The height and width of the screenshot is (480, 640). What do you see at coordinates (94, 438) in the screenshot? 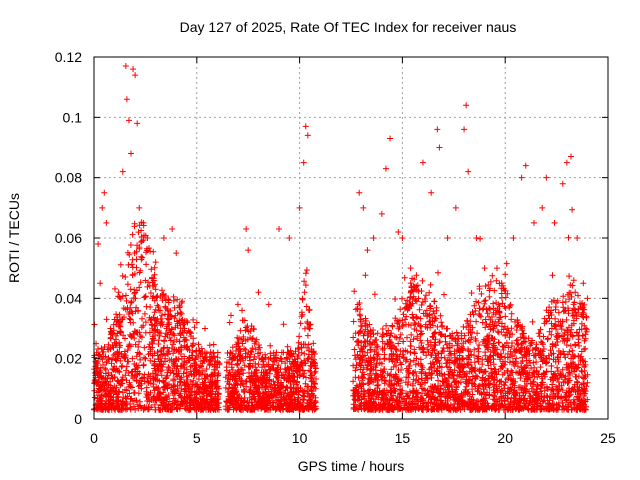
I see `x-tick-label: 0` at bounding box center [94, 438].